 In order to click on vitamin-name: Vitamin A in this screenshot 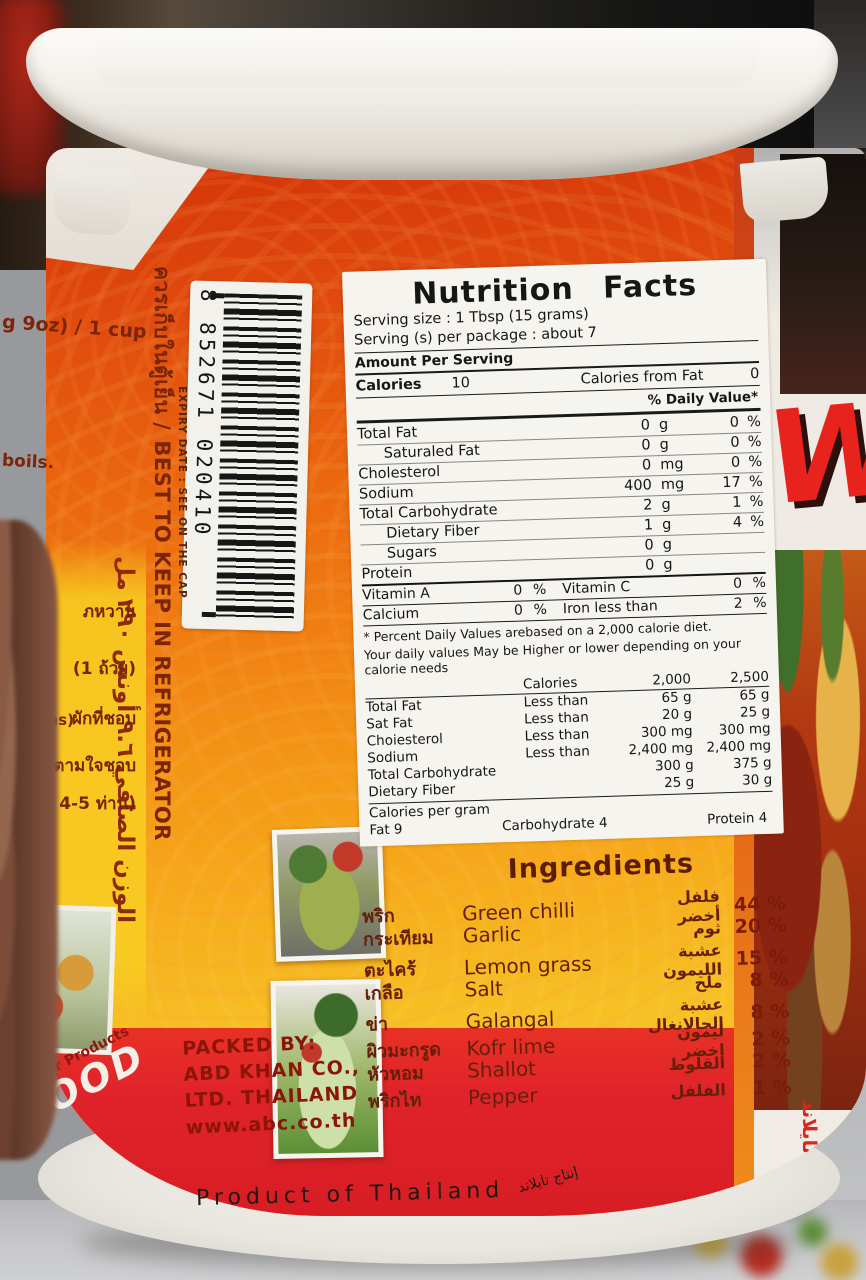, I will do `click(396, 594)`.